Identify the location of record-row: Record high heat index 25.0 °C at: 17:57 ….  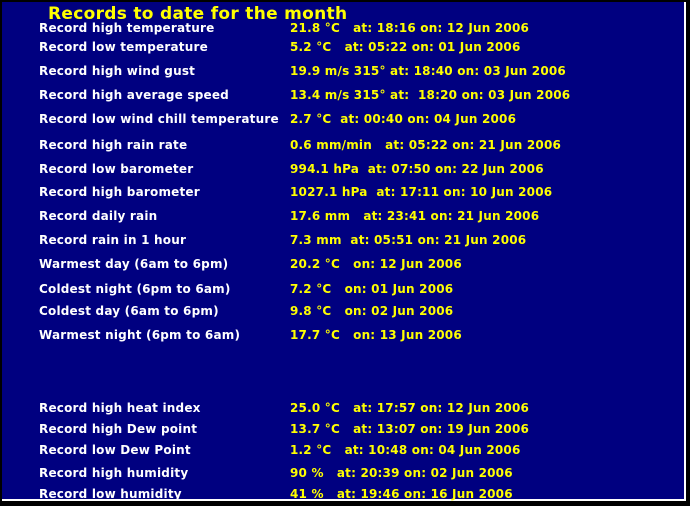
(343, 408).